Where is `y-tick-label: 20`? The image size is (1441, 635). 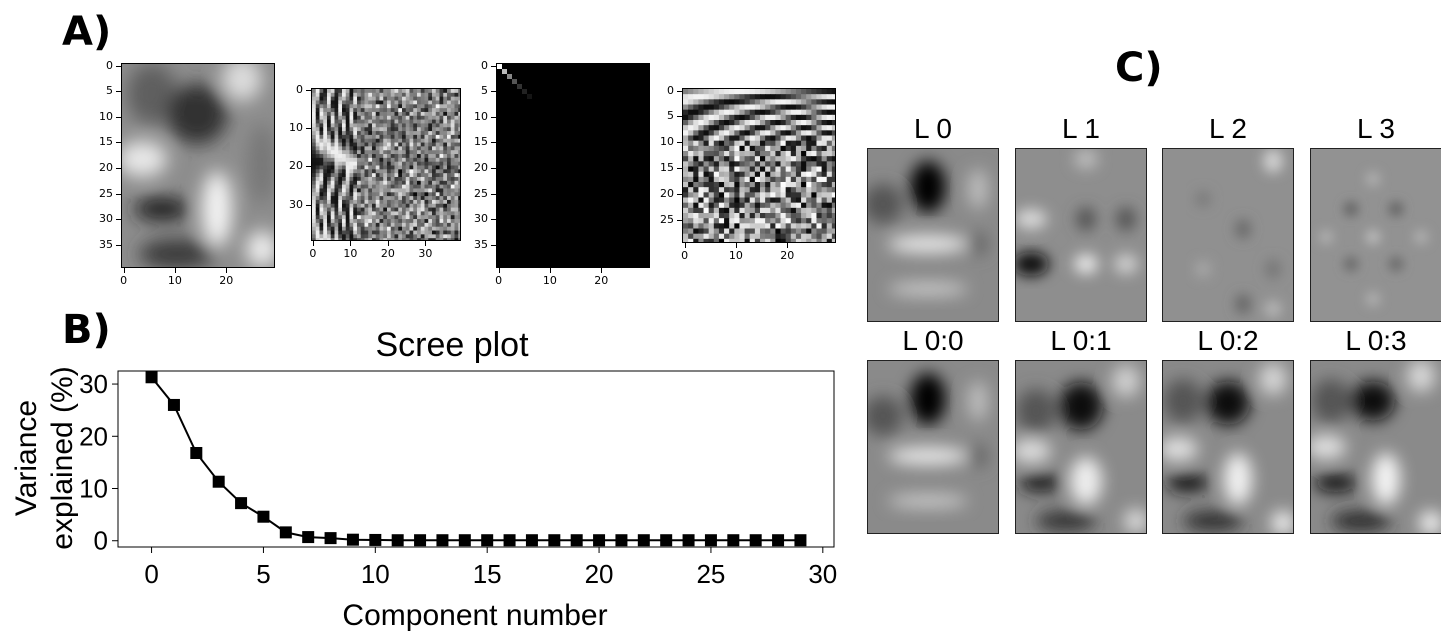 y-tick-label: 20 is located at coordinates (93, 436).